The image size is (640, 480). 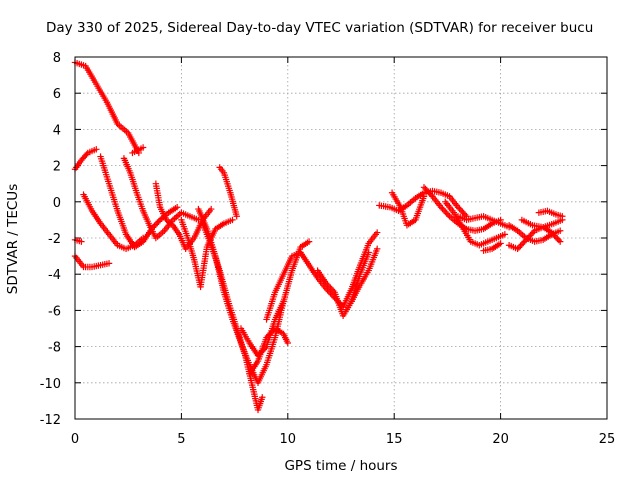 I want to click on y-tick-label: 0, so click(x=57, y=203).